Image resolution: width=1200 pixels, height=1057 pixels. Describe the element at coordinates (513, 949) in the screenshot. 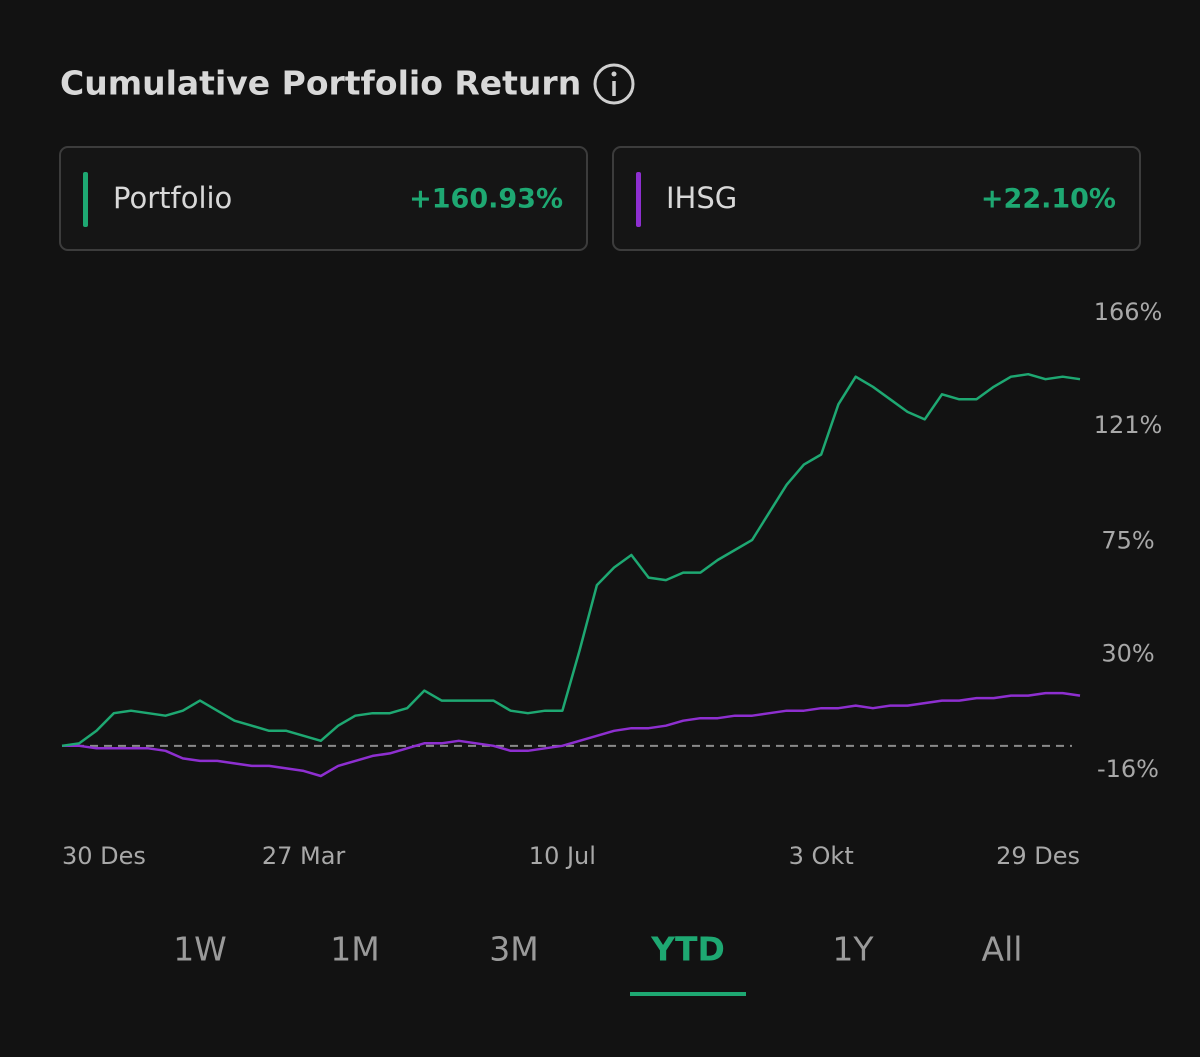

I see `range-tab: 3M` at that location.